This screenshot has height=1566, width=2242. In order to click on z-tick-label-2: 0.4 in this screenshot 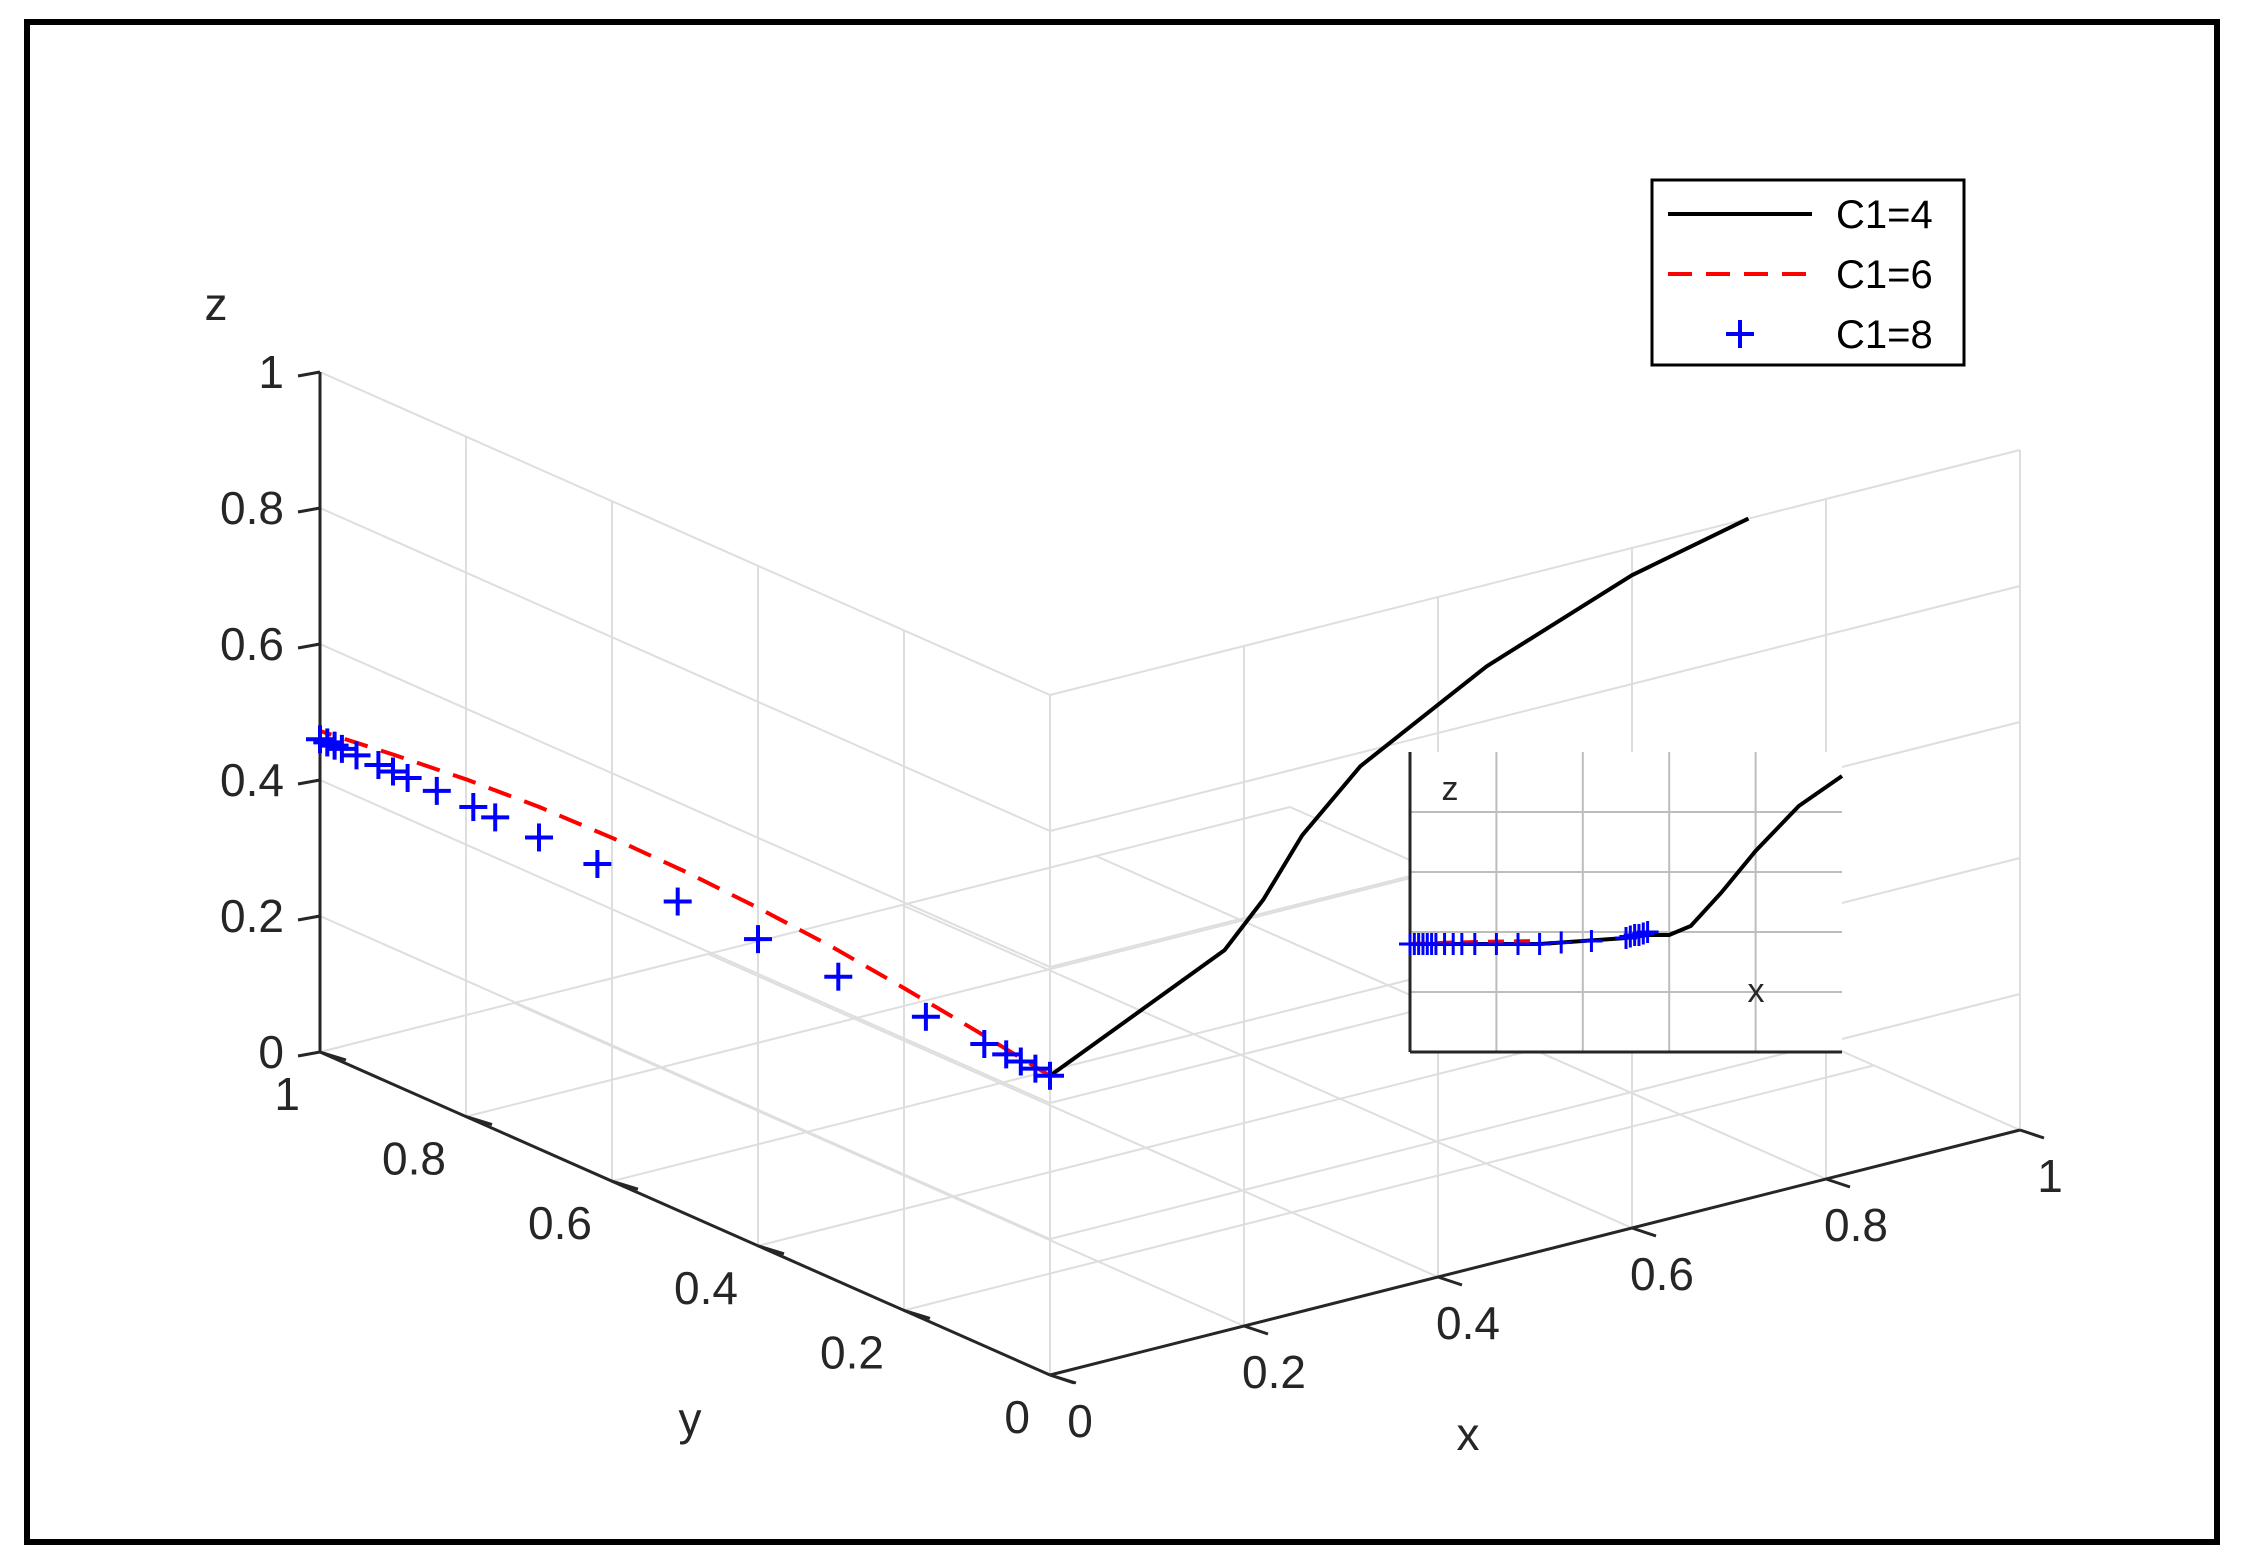, I will do `click(252, 780)`.